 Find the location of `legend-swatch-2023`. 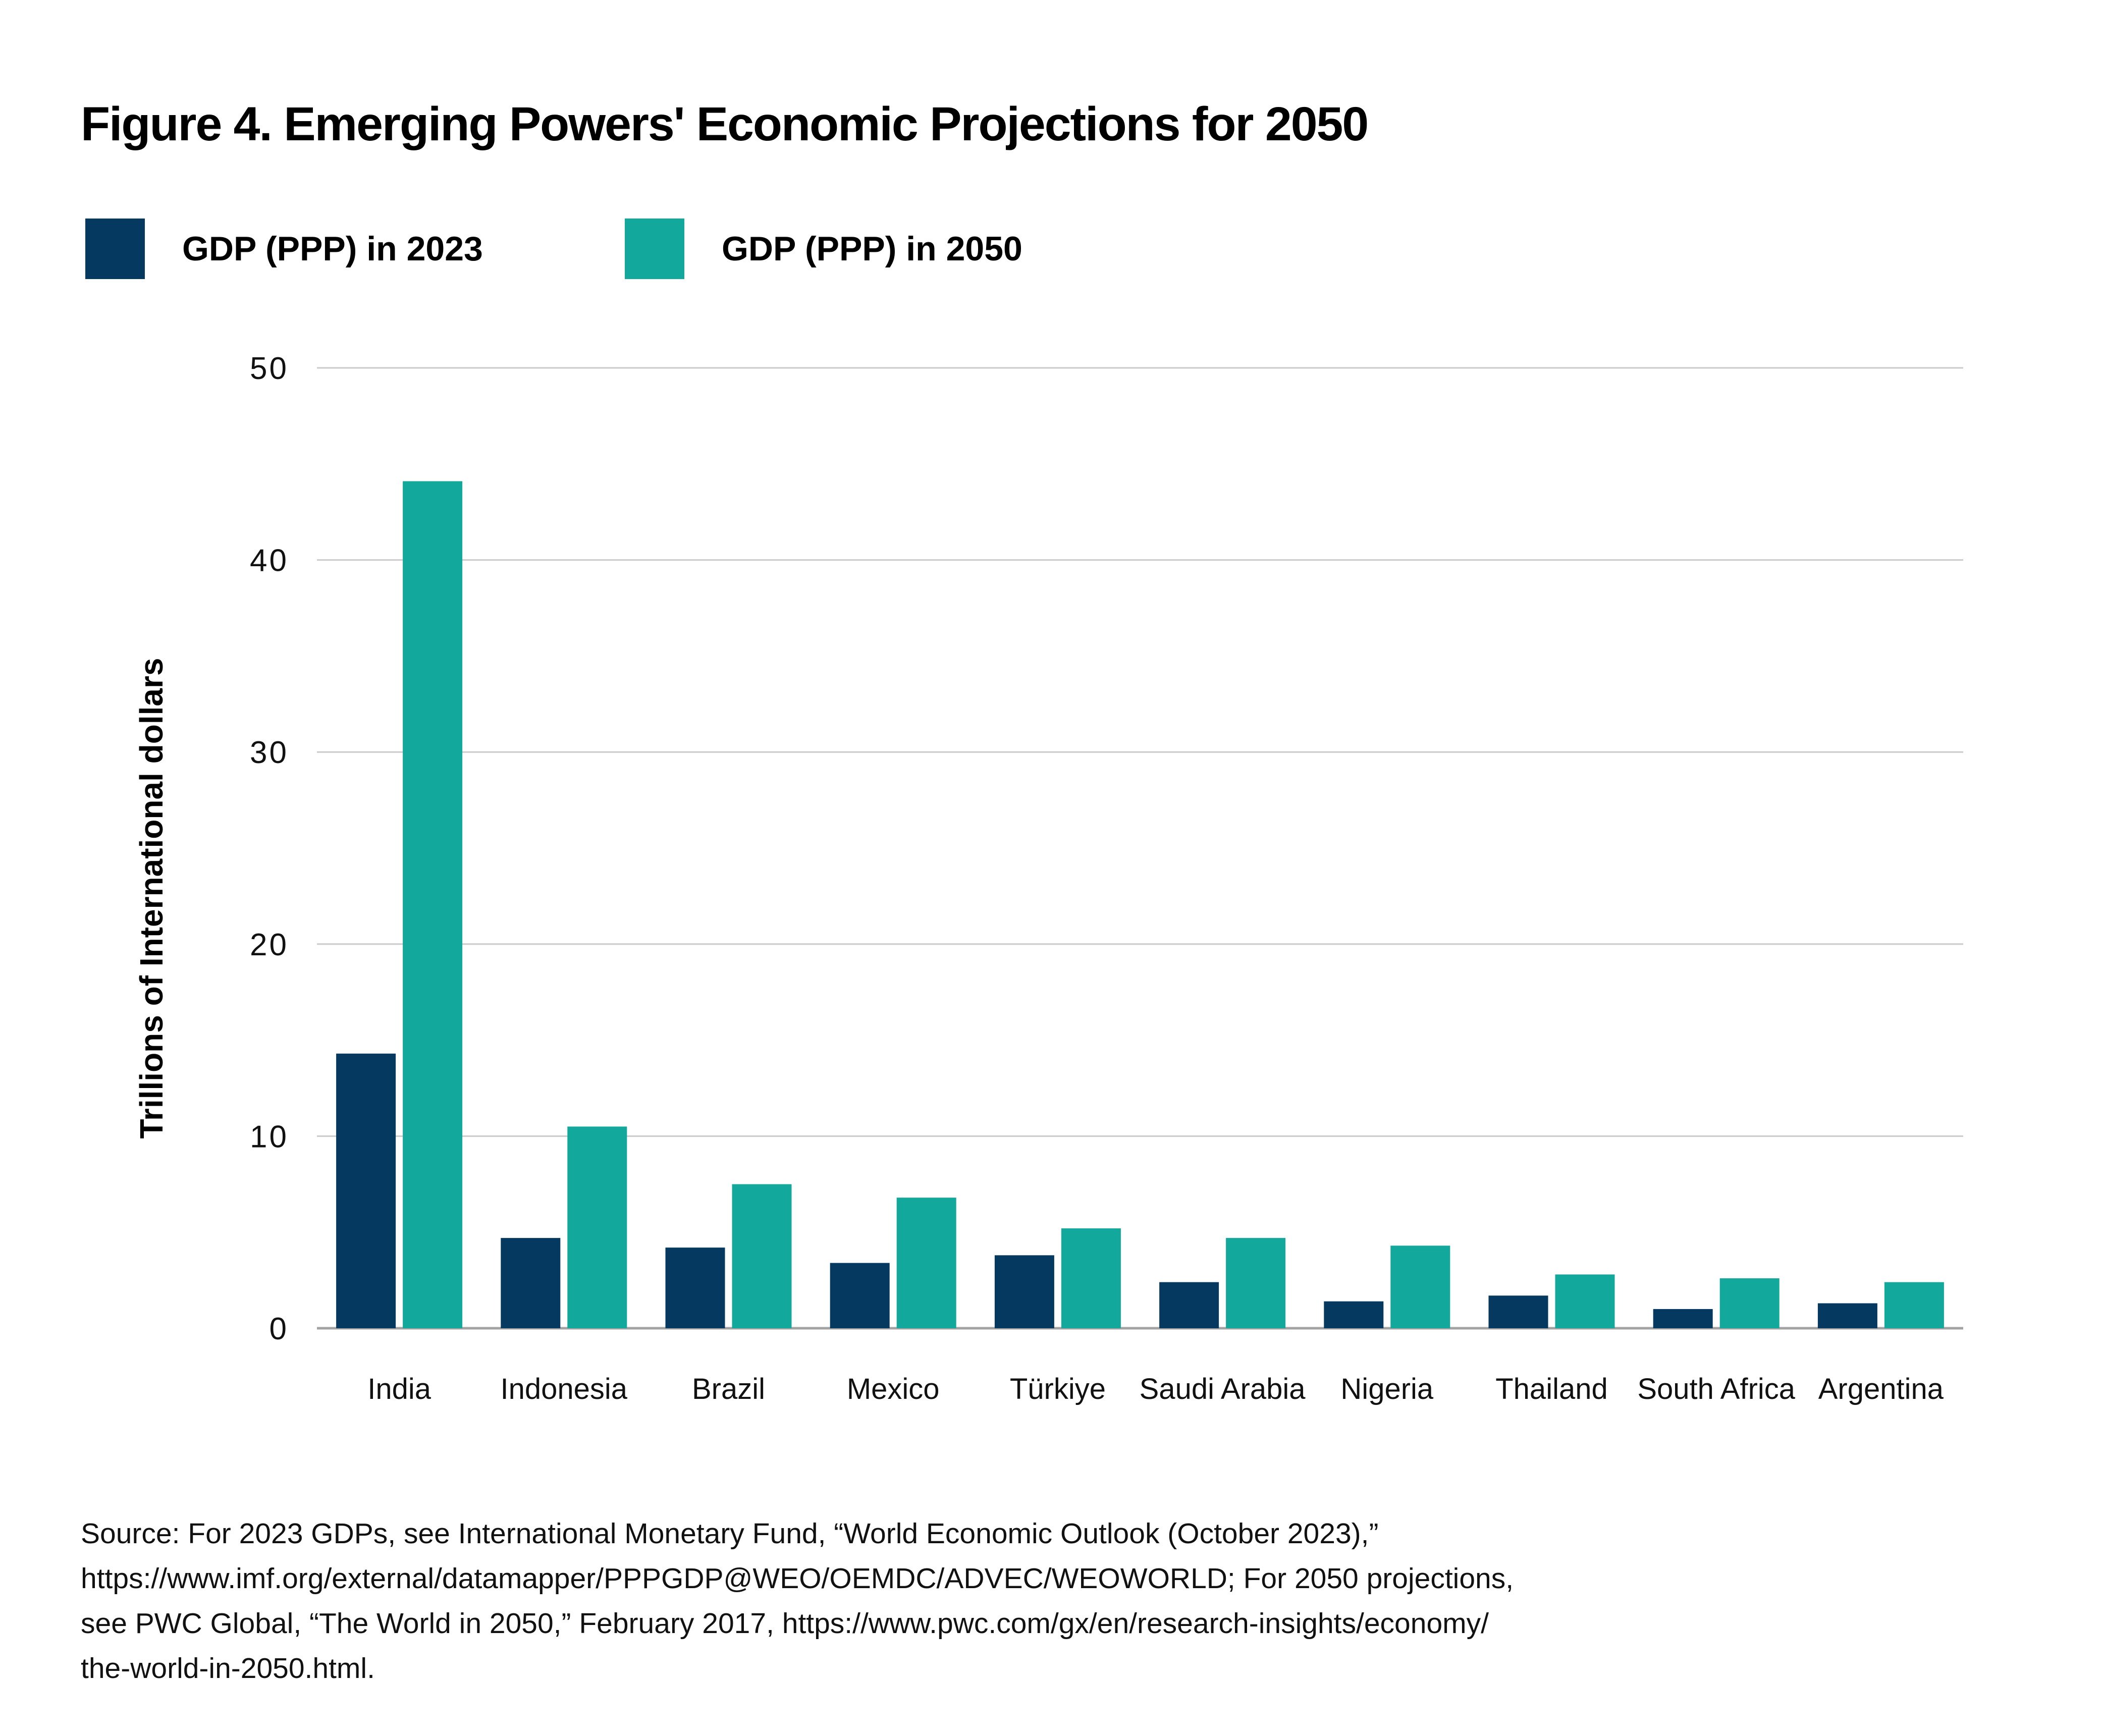

legend-swatch-2023 is located at coordinates (115, 249).